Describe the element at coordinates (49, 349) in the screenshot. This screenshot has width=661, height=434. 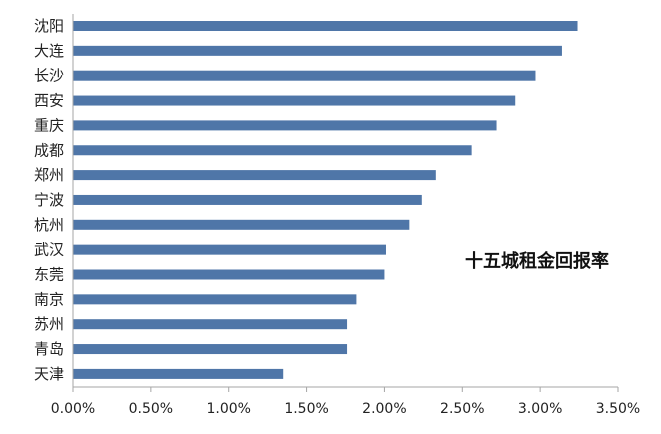
I see `category-label: 青岛` at that location.